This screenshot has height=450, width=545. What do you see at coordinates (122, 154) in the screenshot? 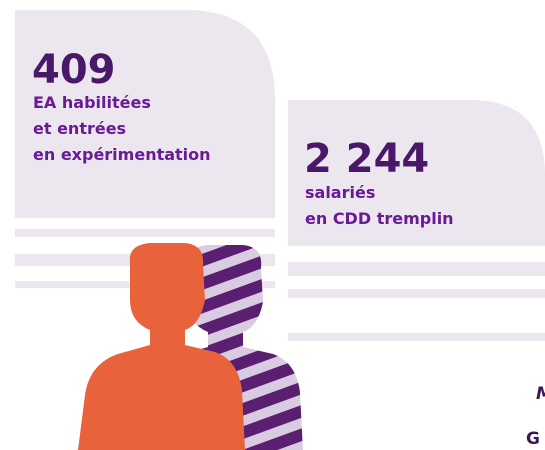
I see `stat-label: en expérimentation` at bounding box center [122, 154].